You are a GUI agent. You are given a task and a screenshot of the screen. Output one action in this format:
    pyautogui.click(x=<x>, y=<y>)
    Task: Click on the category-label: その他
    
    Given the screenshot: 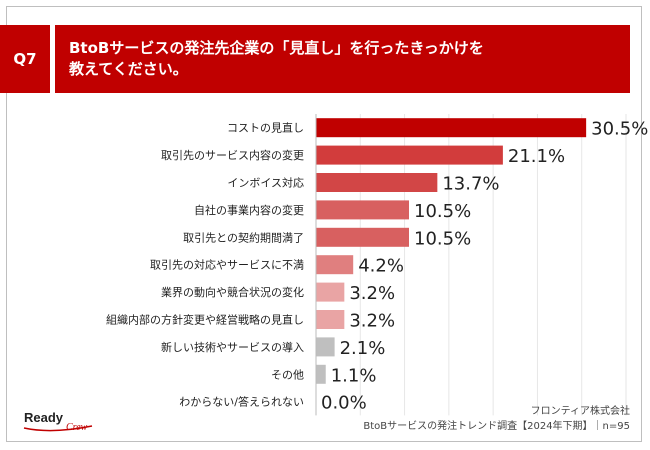 What is the action you would take?
    pyautogui.click(x=287, y=374)
    